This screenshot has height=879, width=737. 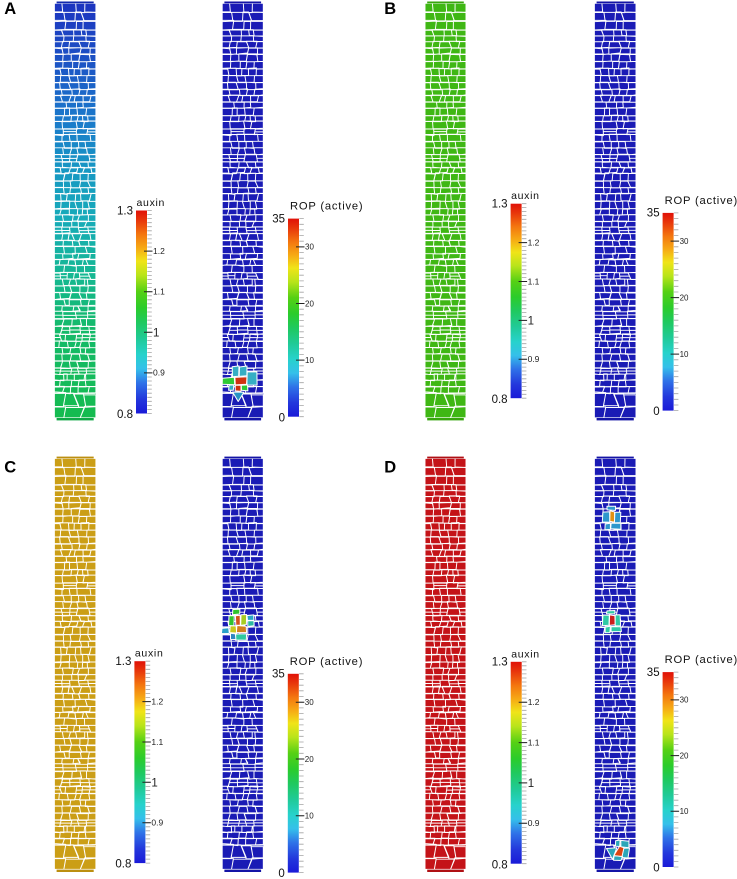 I want to click on svg-text: B, so click(x=390, y=9).